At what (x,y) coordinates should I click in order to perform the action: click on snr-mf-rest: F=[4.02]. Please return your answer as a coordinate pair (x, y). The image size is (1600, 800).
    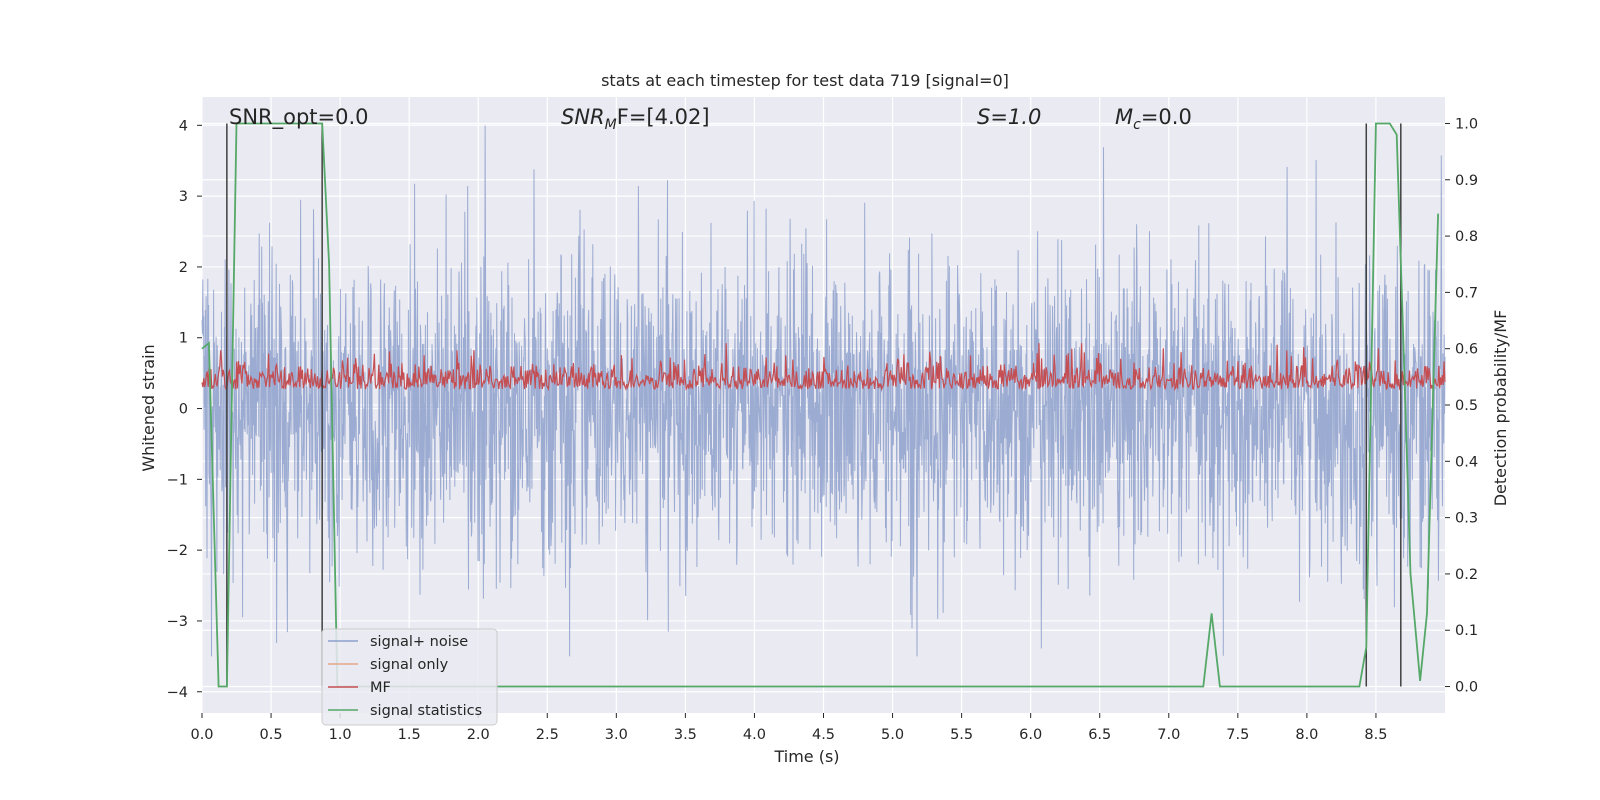
    Looking at the image, I should click on (663, 117).